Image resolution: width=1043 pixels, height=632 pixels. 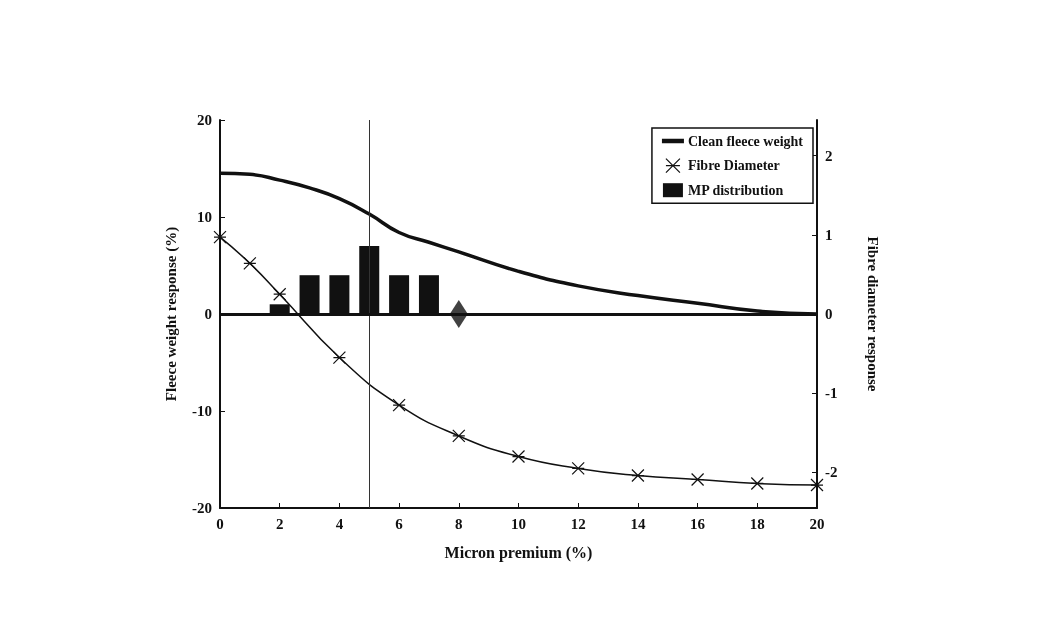 What do you see at coordinates (202, 508) in the screenshot?
I see `y-tick-label: -20` at bounding box center [202, 508].